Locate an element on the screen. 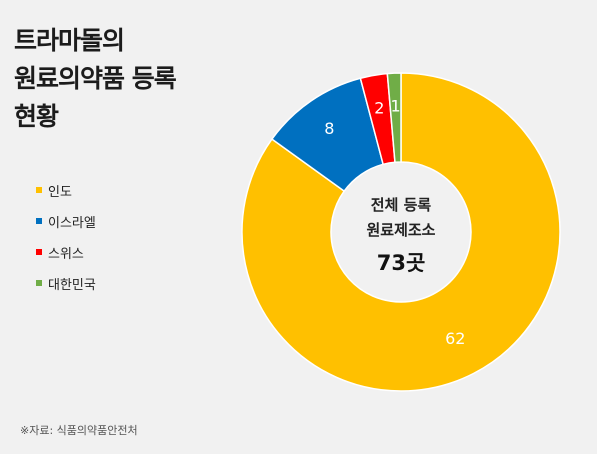 Image resolution: width=597 pixels, height=454 pixels. legend-swatch-israel is located at coordinates (39, 221).